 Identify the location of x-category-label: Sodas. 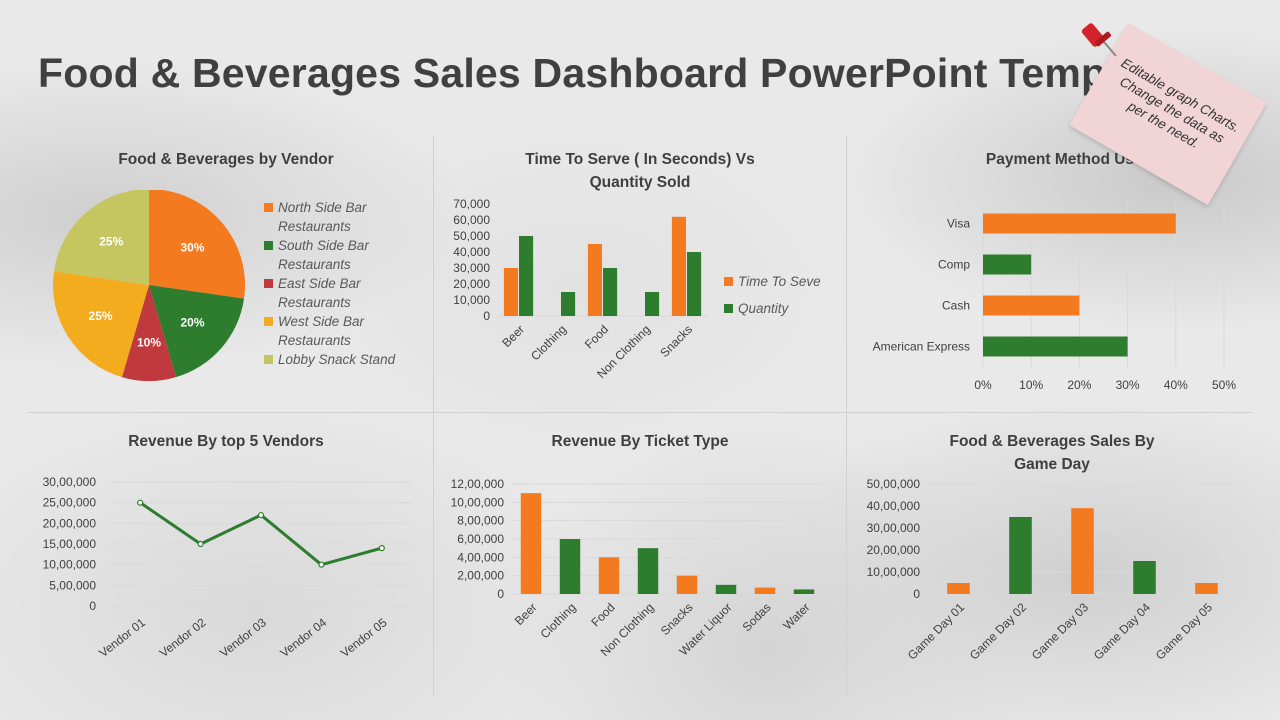
(757, 617).